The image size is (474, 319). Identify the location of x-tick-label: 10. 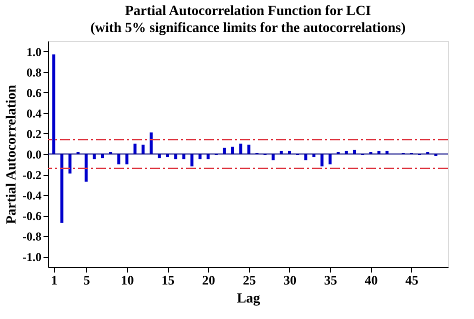
(127, 280).